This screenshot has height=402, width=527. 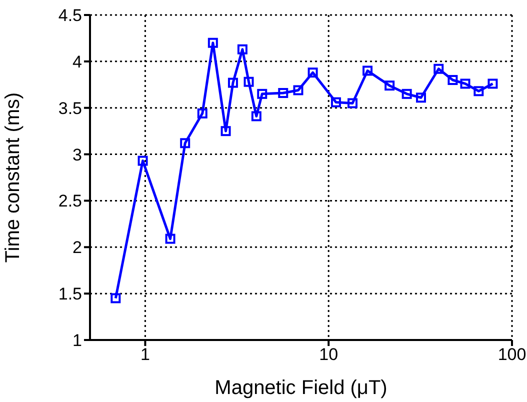 What do you see at coordinates (70, 16) in the screenshot?
I see `y-tick-label: 4.5` at bounding box center [70, 16].